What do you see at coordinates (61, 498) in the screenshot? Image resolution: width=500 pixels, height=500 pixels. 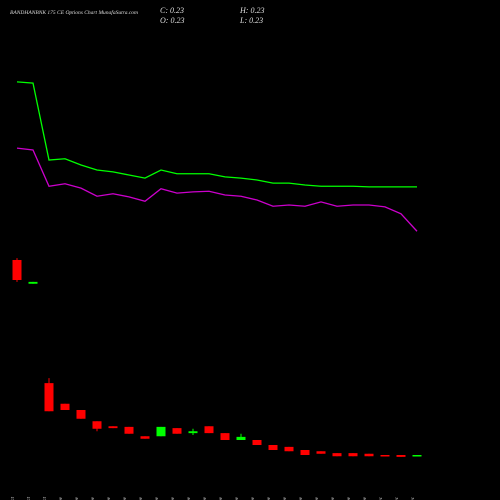 I see `x-tick-label: 01 Nov` at bounding box center [61, 498].